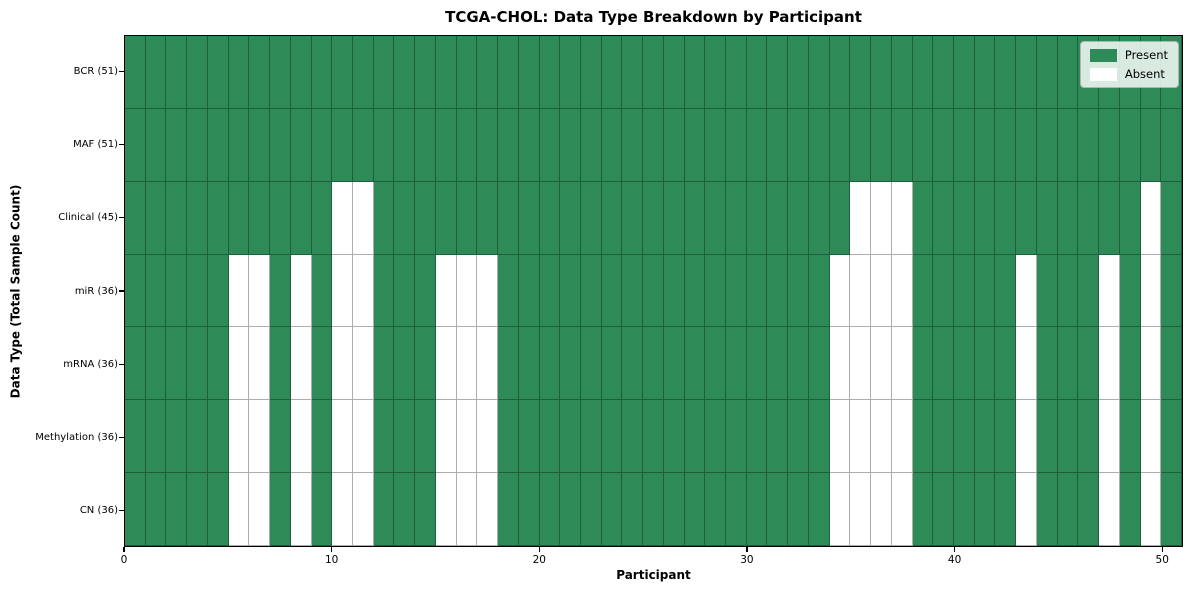 The image size is (1200, 600). I want to click on x-tick-label: 50, so click(1162, 560).